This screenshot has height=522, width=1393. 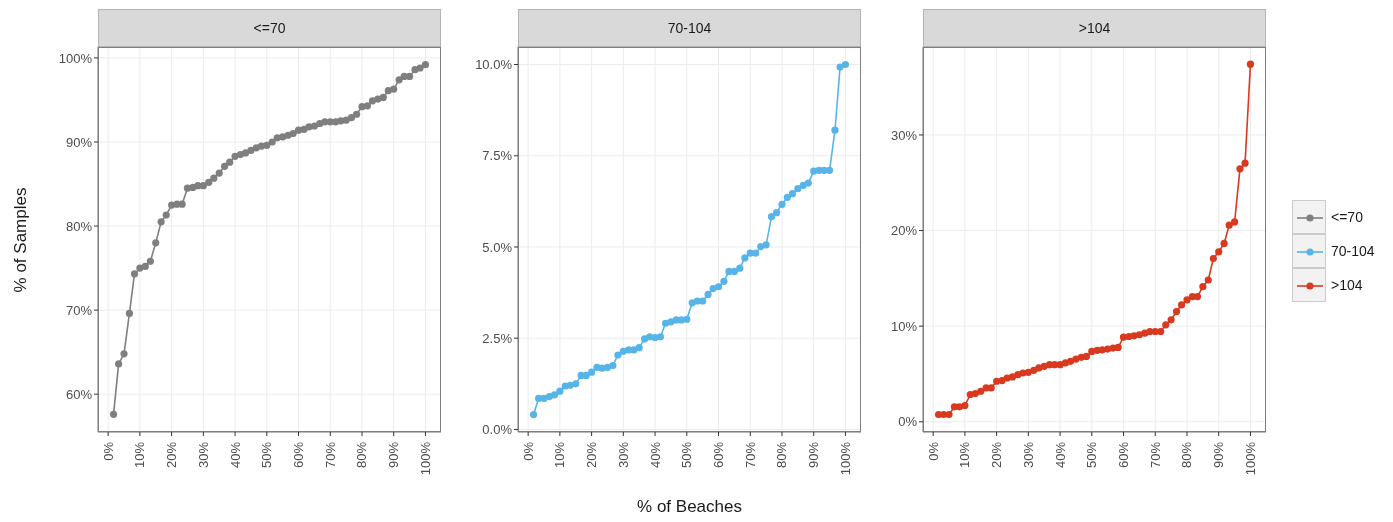 What do you see at coordinates (719, 455) in the screenshot?
I see `x-tick-label: 60%` at bounding box center [719, 455].